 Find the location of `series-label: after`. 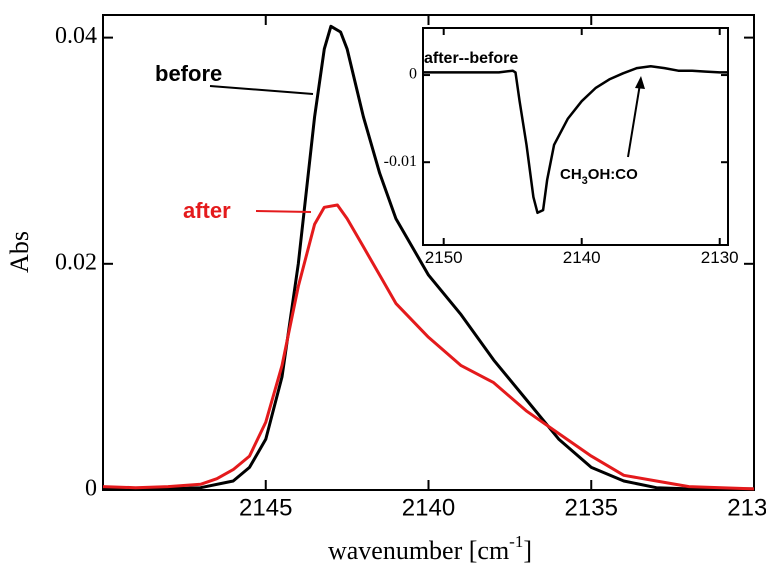

series-label: after is located at coordinates (207, 210).